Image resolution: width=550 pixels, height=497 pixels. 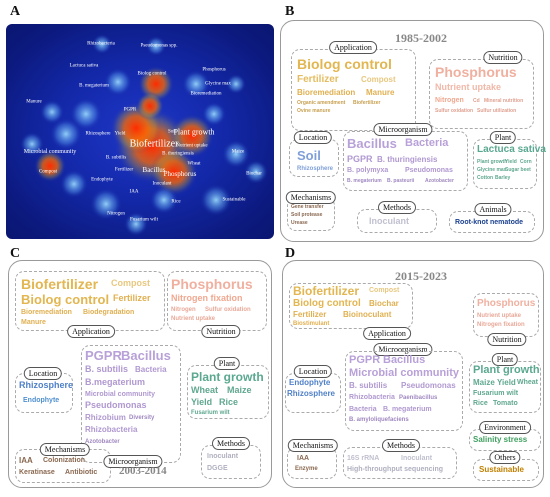 I want to click on heatmap-keyword-label: Bioremediation, so click(x=206, y=94).